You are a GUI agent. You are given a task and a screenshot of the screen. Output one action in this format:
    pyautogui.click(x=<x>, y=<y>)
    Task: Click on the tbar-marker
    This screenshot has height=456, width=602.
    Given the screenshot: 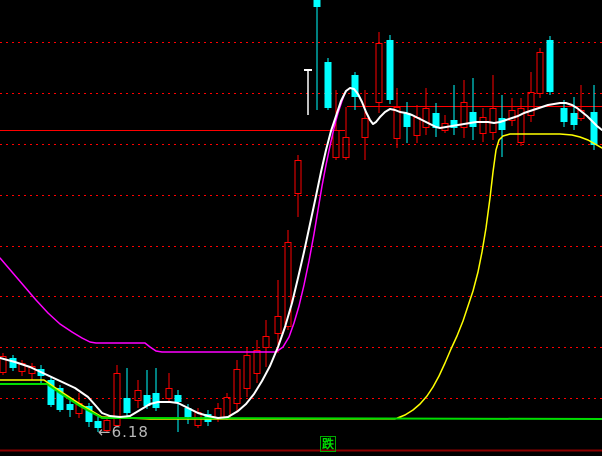 What is the action you would take?
    pyautogui.click(x=308, y=92)
    